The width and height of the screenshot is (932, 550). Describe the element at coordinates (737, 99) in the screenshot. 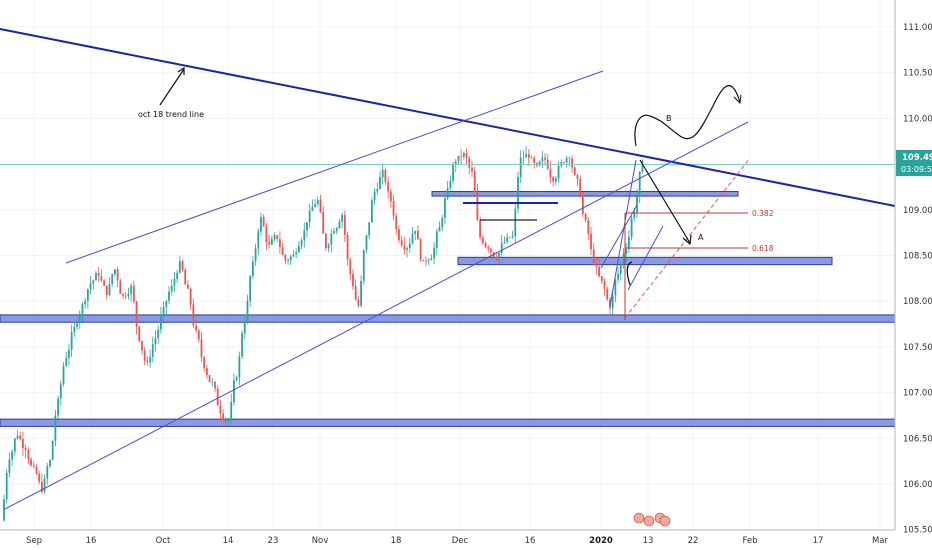

I see `projected-path-b-head` at that location.